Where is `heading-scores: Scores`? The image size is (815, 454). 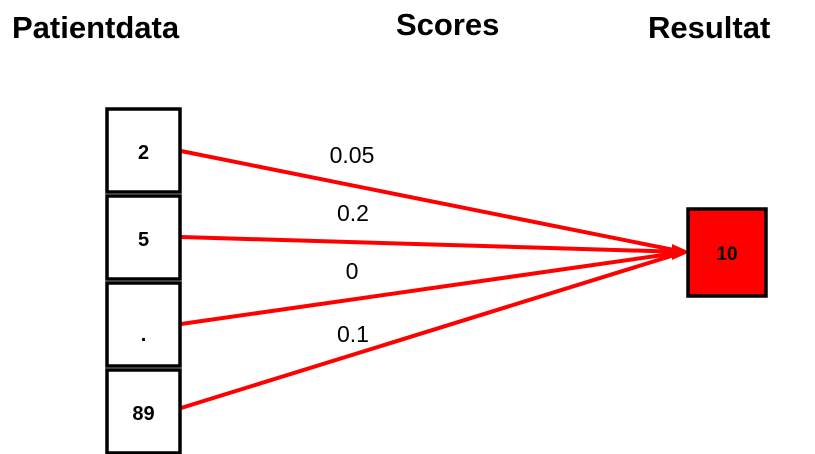
heading-scores: Scores is located at coordinates (448, 24).